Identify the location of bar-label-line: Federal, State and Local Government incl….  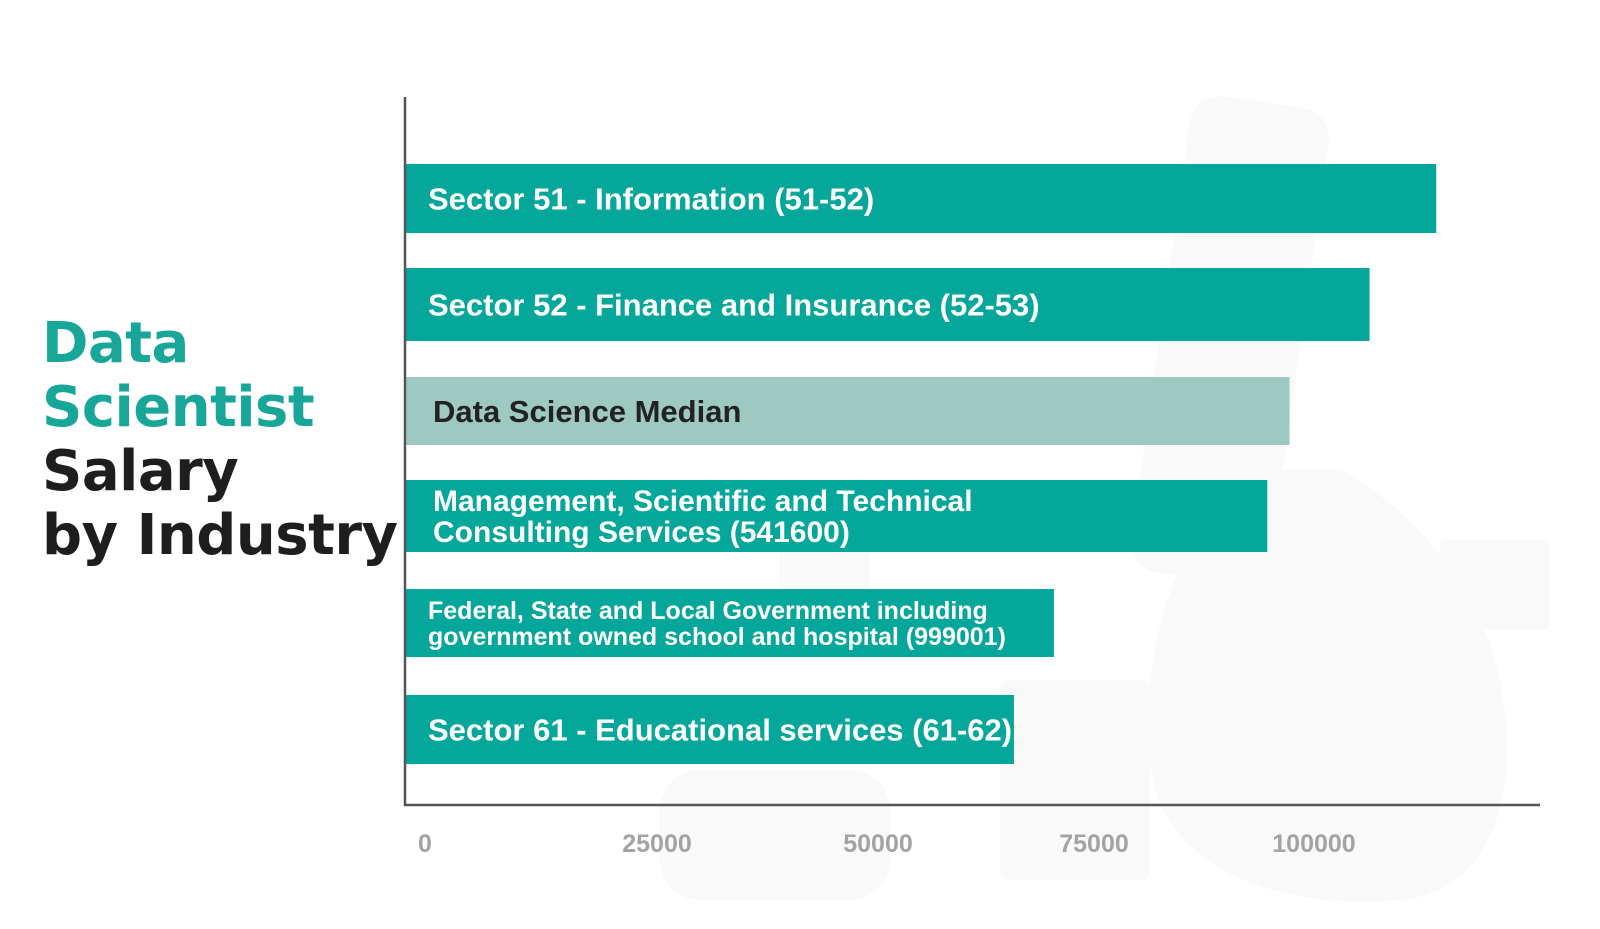
(708, 611).